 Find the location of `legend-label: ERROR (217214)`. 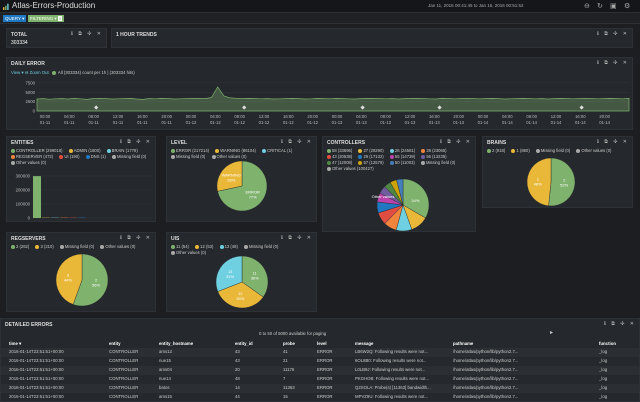

legend-label: ERROR (217214) is located at coordinates (193, 150).